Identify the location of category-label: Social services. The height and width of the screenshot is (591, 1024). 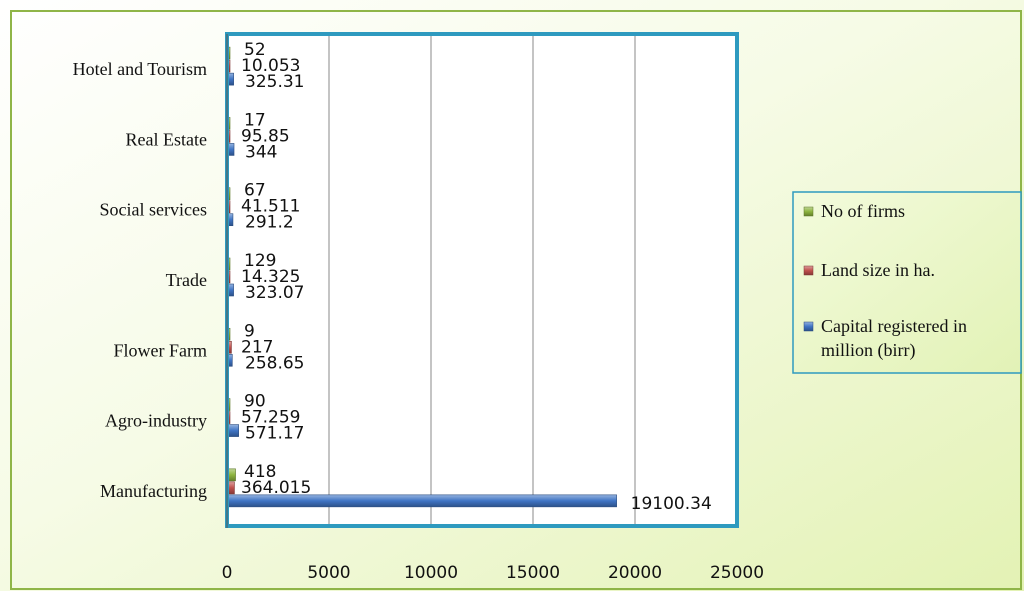
(153, 210).